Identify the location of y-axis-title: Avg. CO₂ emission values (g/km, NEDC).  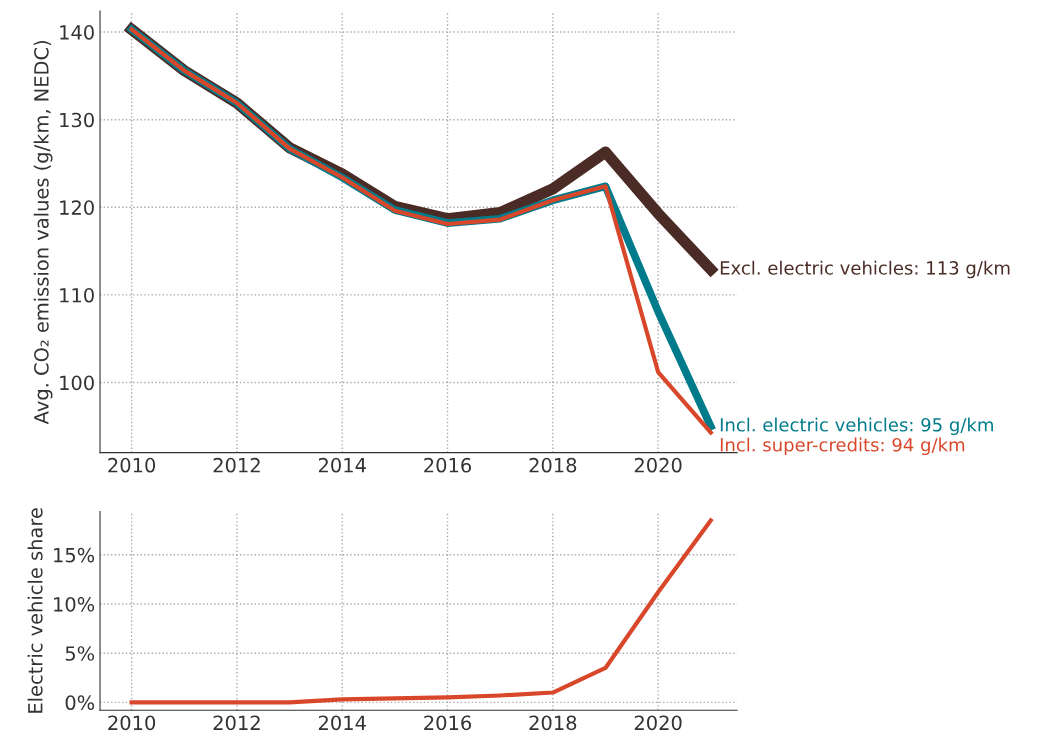
(43, 232).